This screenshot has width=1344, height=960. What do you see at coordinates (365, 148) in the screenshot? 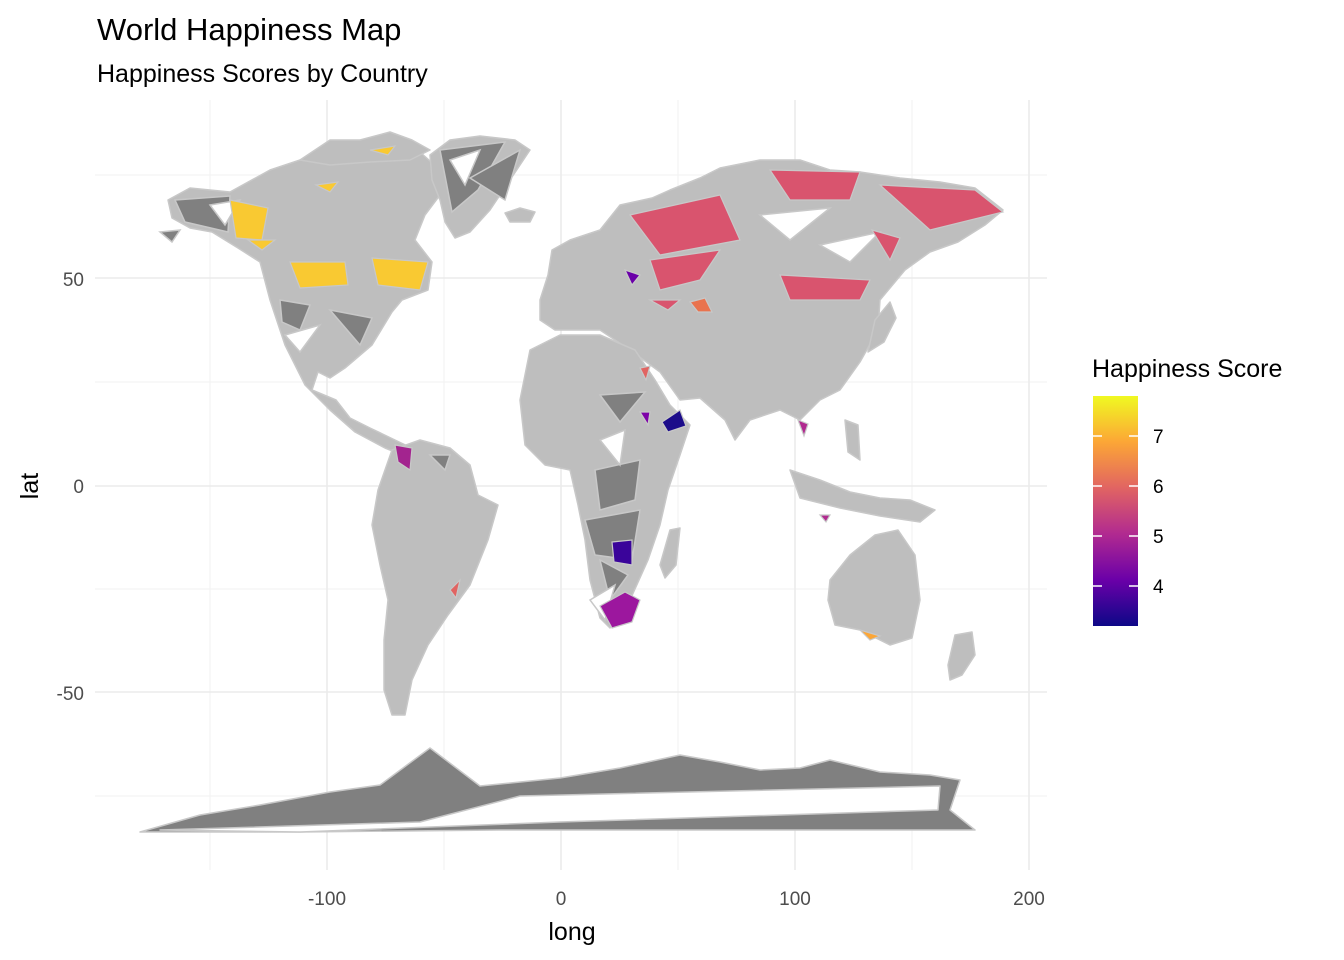
I see `arctic-islands` at bounding box center [365, 148].